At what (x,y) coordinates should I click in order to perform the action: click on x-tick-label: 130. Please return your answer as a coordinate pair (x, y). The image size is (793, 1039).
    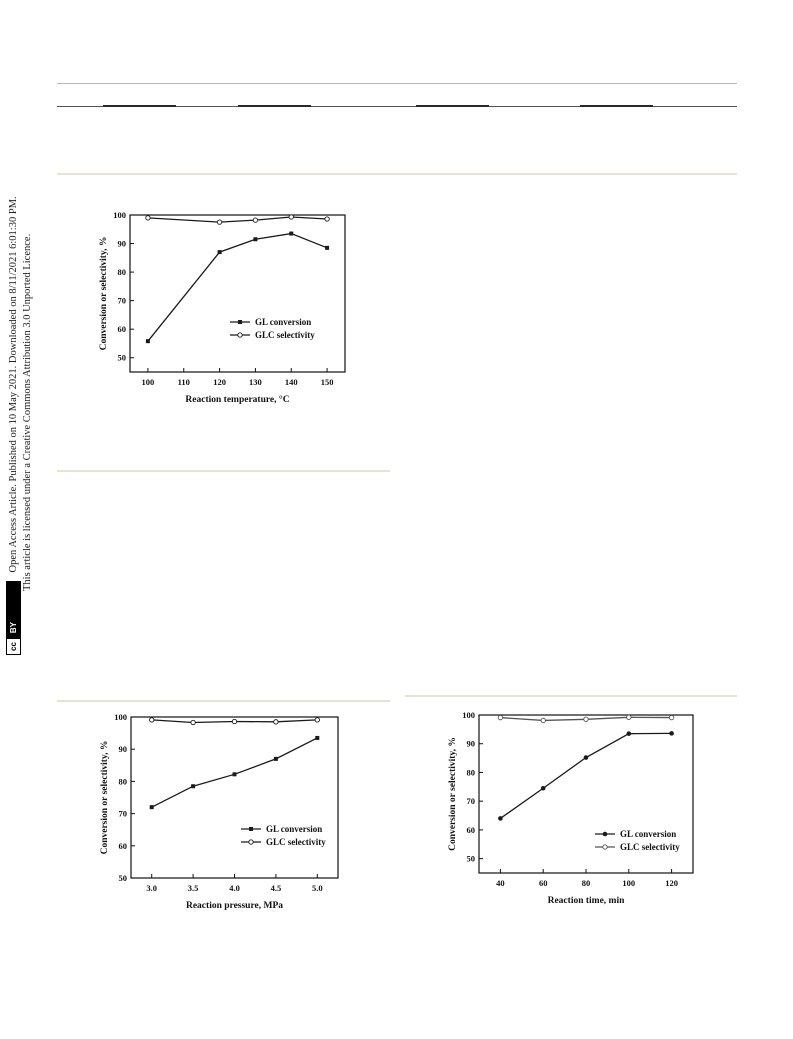
    Looking at the image, I should click on (255, 382).